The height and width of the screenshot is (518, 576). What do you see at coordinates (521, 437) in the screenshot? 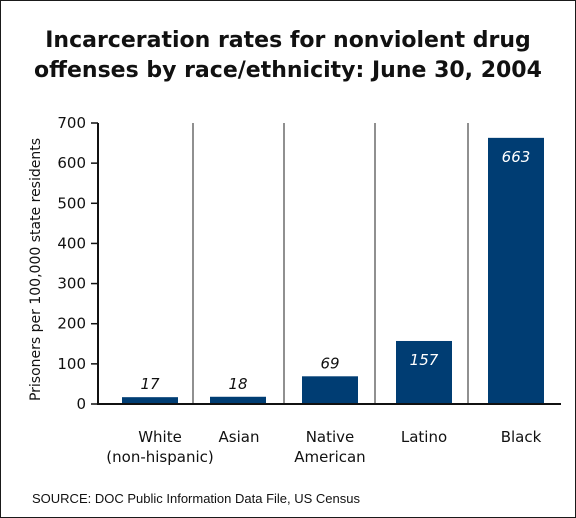
I see `category-label-5-line-1: Black` at bounding box center [521, 437].